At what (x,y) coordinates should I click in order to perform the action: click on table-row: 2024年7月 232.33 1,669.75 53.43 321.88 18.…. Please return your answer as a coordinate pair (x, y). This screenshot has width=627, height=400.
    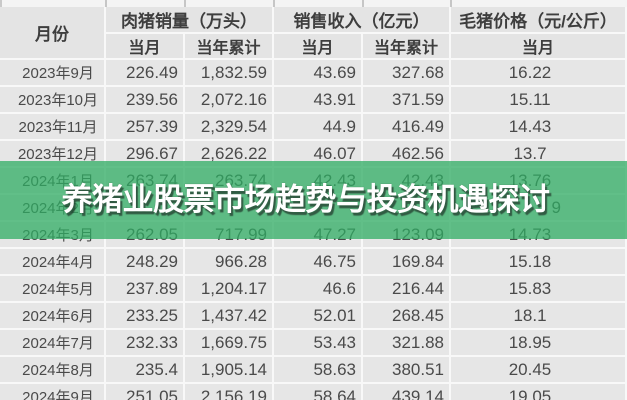
    Looking at the image, I should click on (313, 343).